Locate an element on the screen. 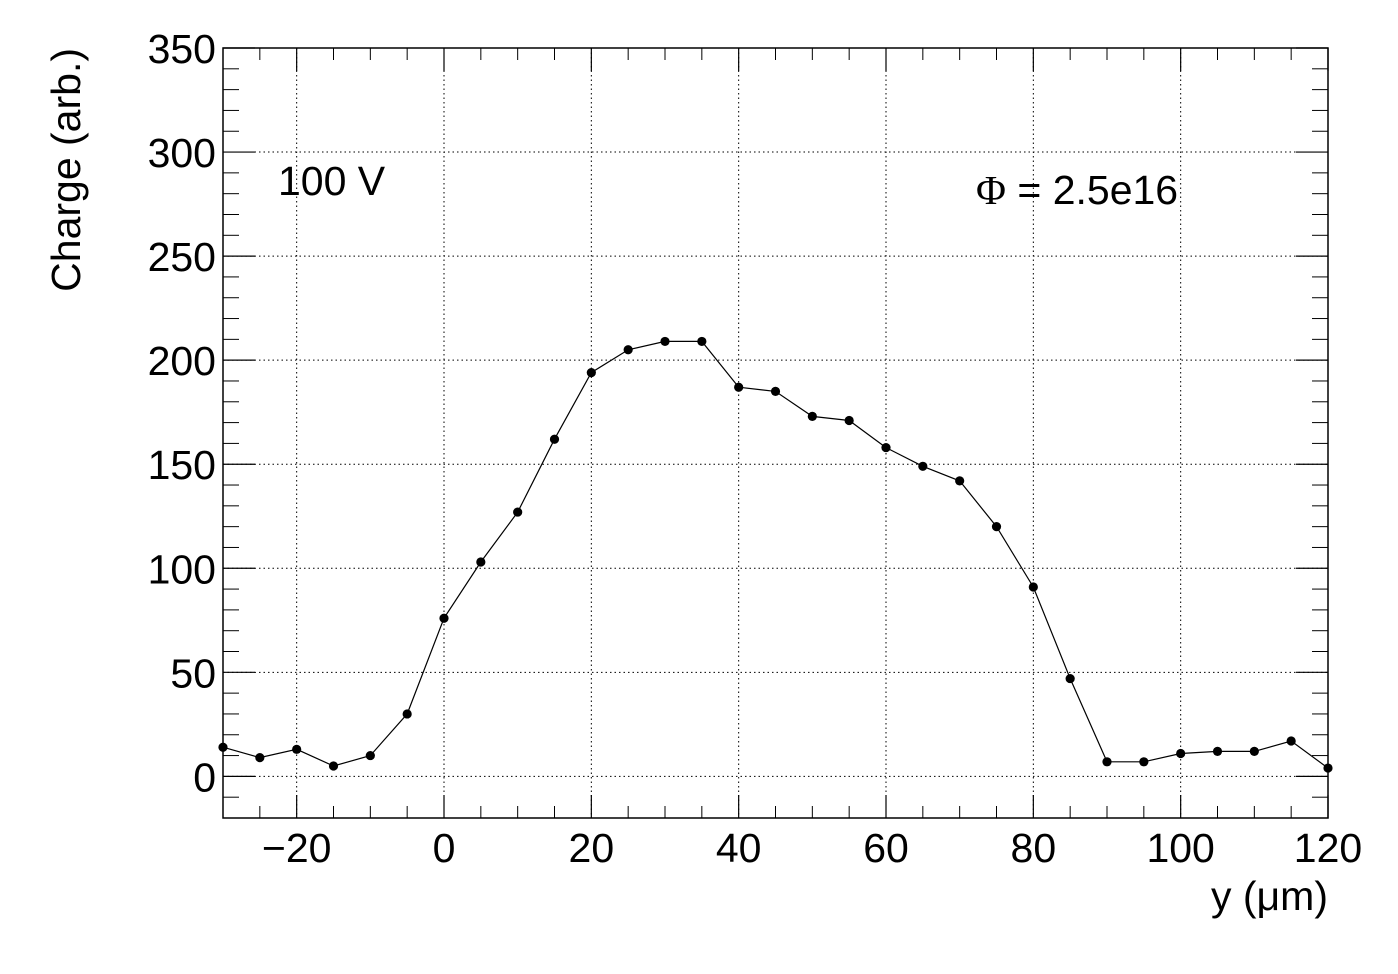  x-tick-label: 100 is located at coordinates (1180, 848).